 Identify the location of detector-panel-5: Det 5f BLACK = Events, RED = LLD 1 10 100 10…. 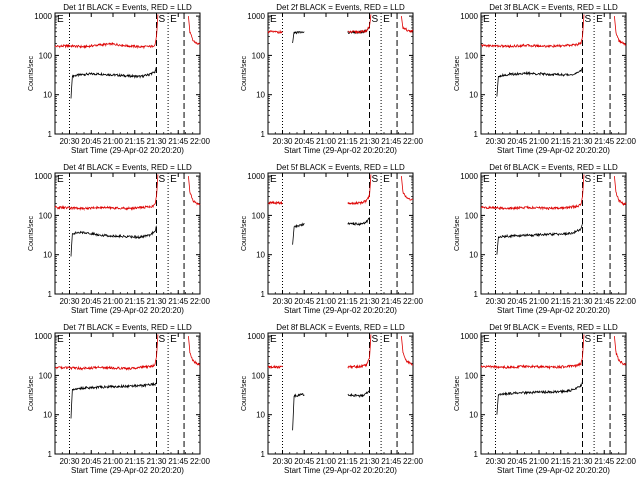
(332, 239).